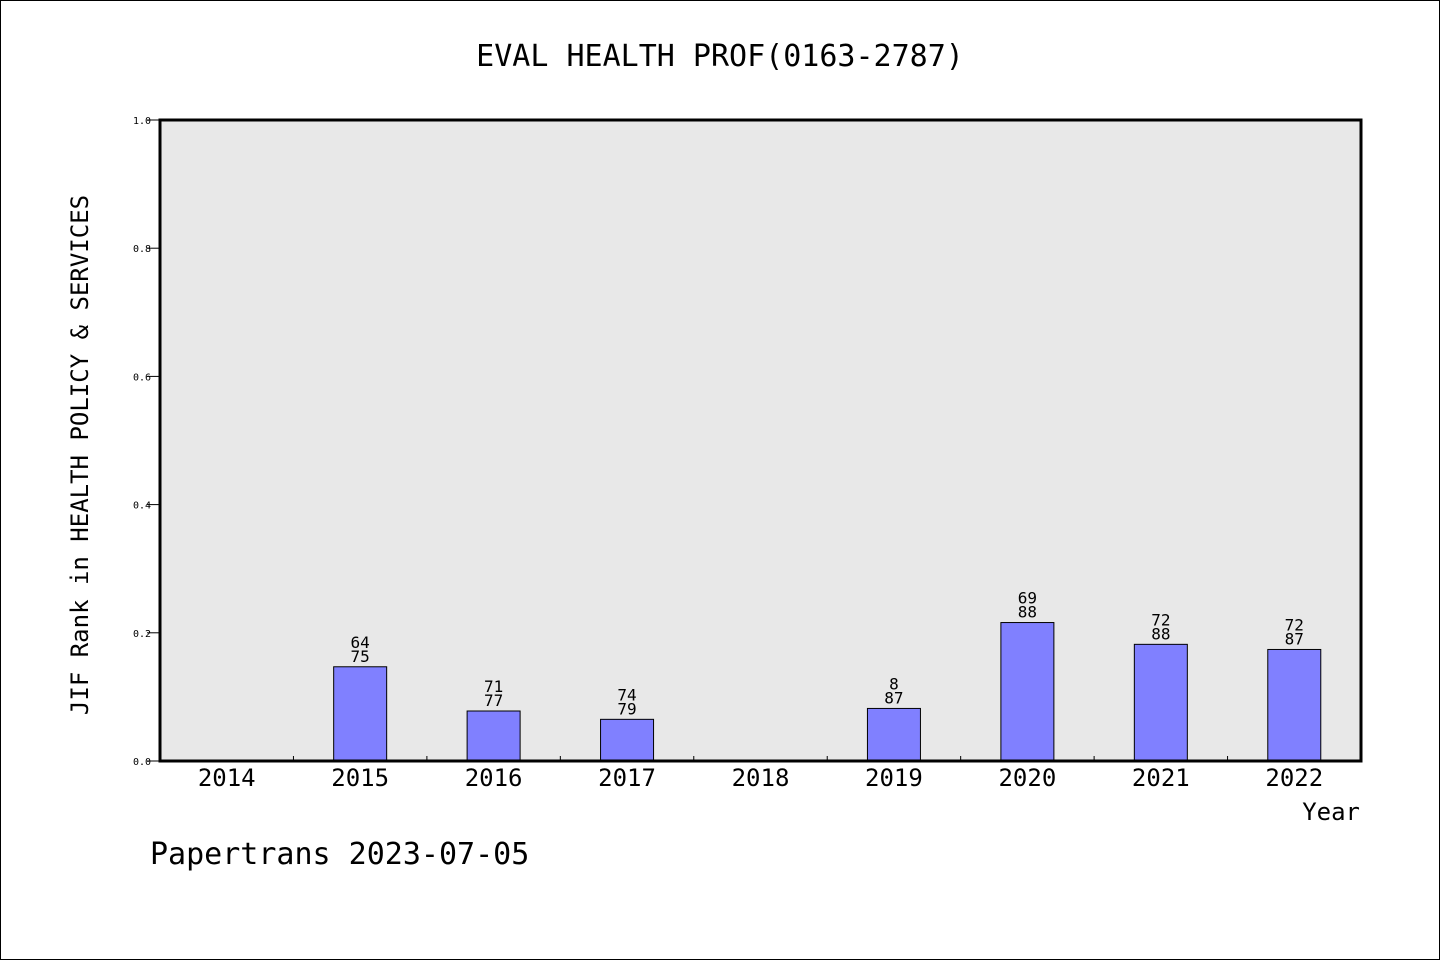 The height and width of the screenshot is (960, 1440). I want to click on chart-title: EVAL HEALTH PROF(0163-2787), so click(720, 56).